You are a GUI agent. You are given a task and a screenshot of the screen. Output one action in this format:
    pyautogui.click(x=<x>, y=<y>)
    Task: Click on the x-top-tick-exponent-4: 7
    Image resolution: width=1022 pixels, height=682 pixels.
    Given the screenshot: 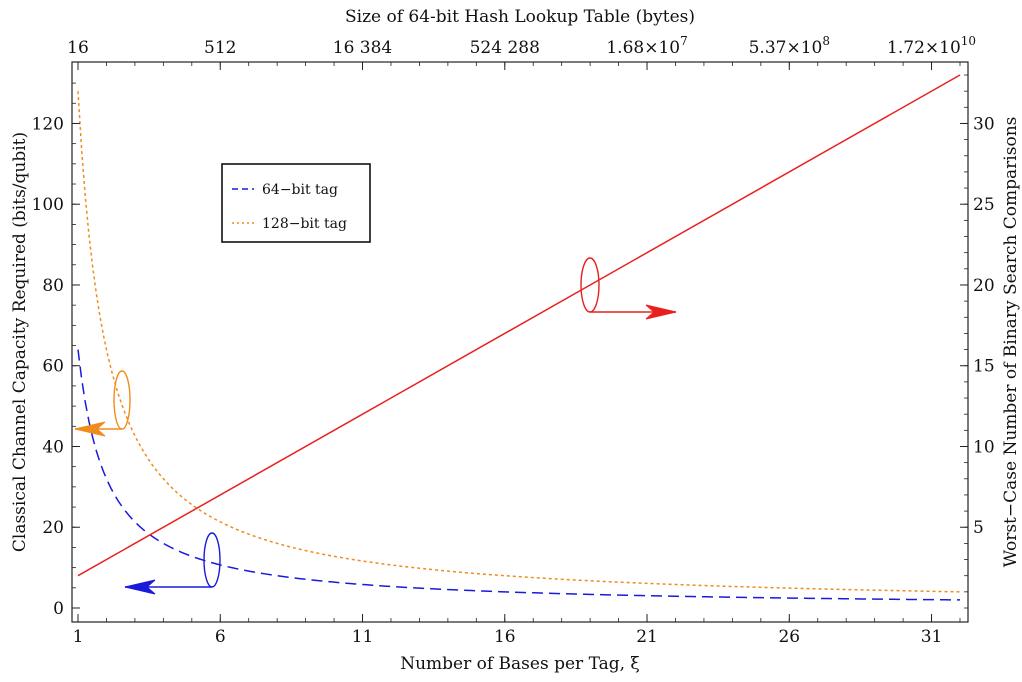 What is the action you would take?
    pyautogui.click(x=684, y=41)
    